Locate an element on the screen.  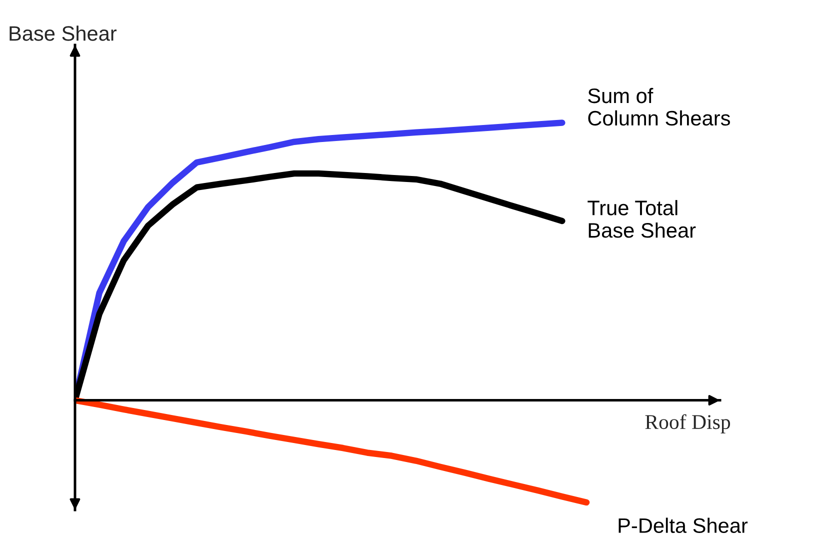
series-label: True Total Base Shear is located at coordinates (642, 219).